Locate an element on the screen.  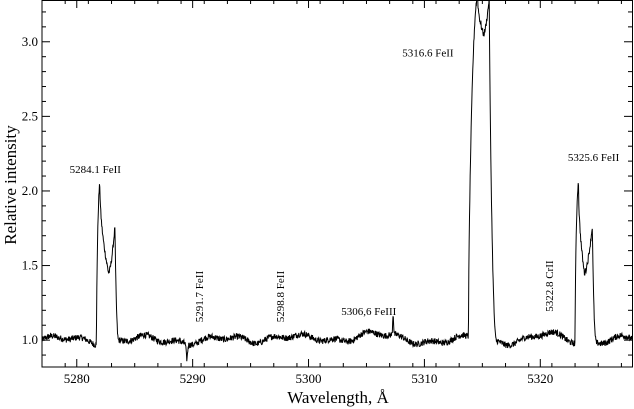
y-tick-label: 2.0 is located at coordinates (30, 190).